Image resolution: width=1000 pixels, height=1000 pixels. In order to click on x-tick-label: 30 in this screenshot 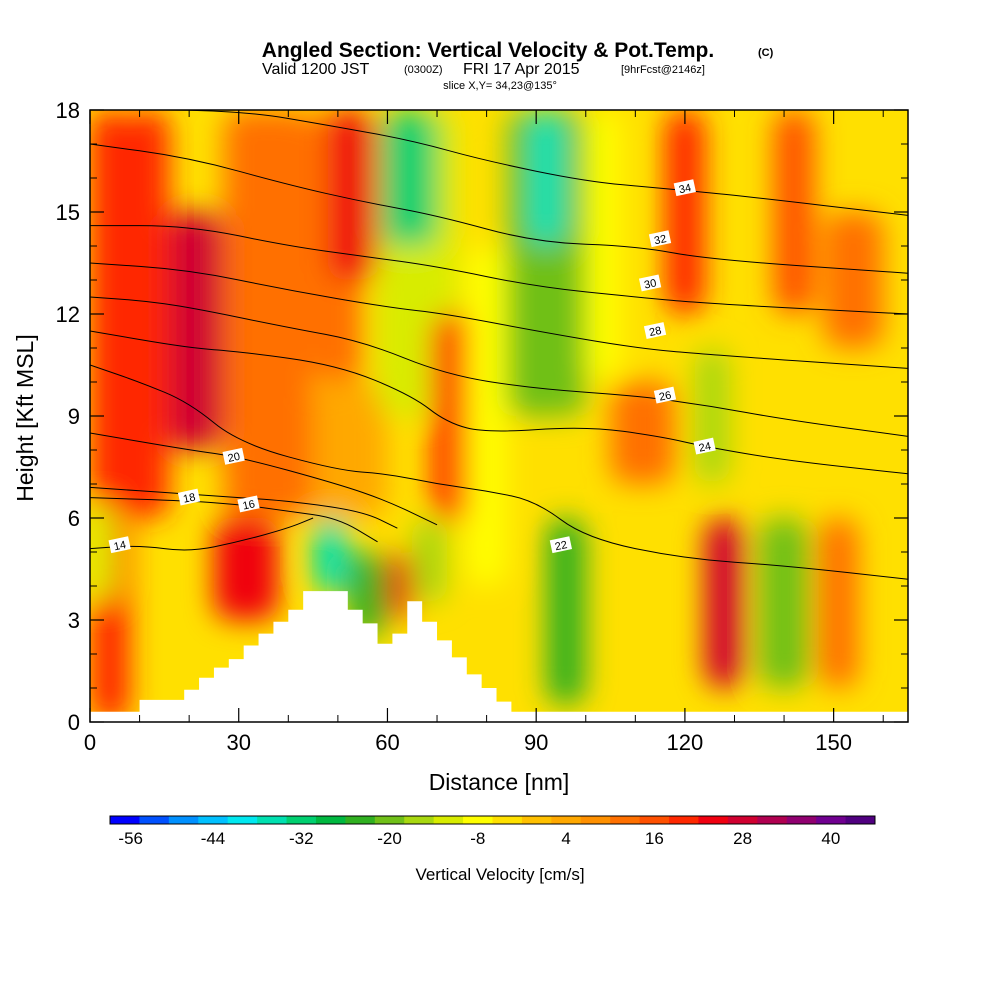, I will do `click(238, 742)`.